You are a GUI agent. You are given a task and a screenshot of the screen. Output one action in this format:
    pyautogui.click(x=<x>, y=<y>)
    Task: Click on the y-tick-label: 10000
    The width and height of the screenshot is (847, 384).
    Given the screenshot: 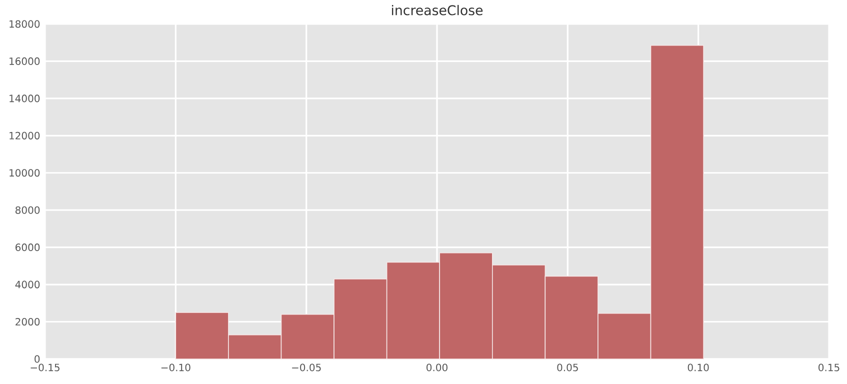 What is the action you would take?
    pyautogui.click(x=25, y=173)
    